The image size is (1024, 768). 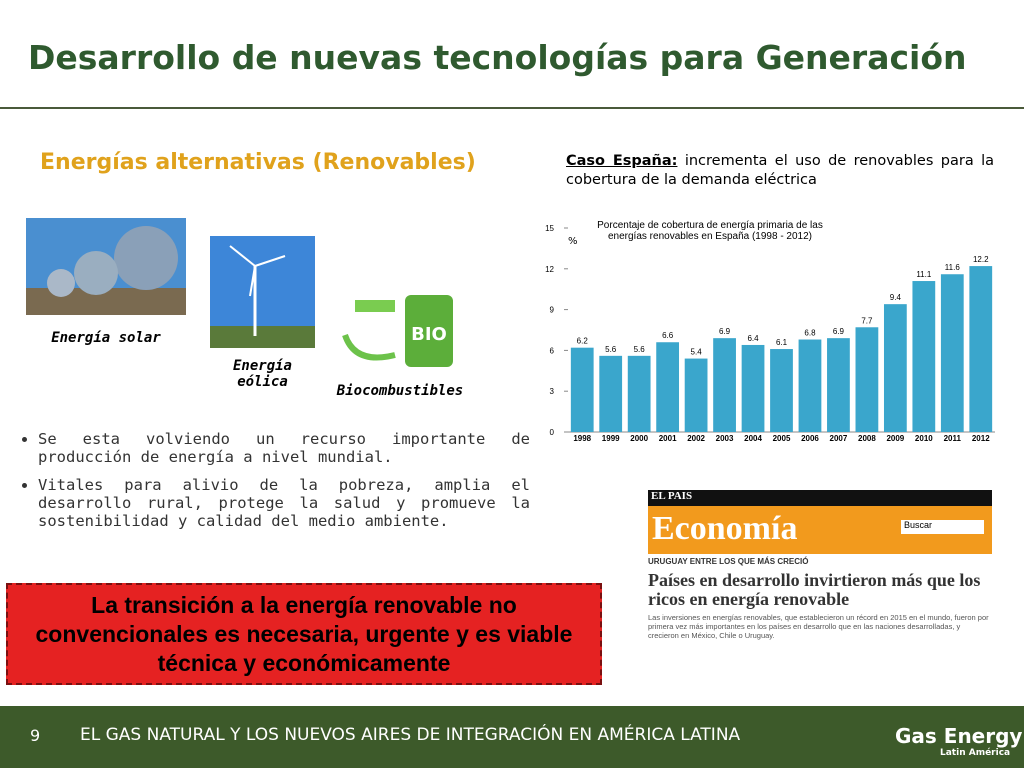 I want to click on value-label: 11.6, so click(x=953, y=267).